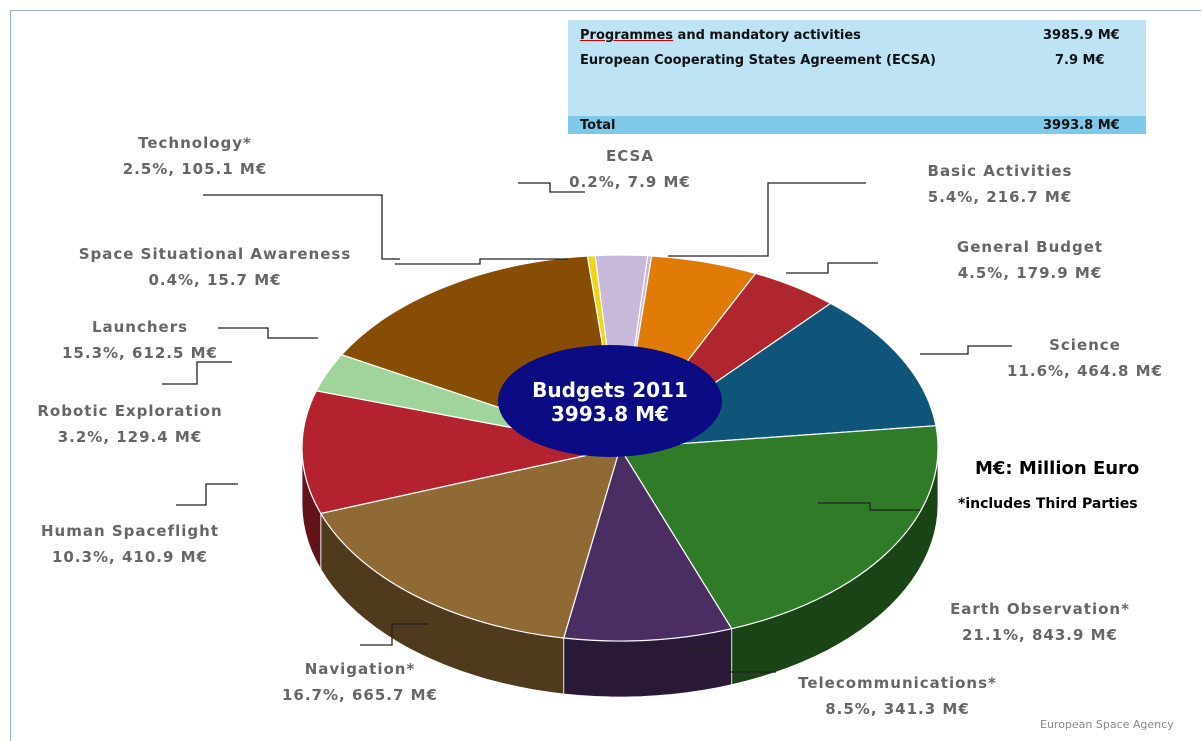  Describe the element at coordinates (1081, 125) in the screenshot. I see `summary-total-value: 3993.8 M€` at that location.